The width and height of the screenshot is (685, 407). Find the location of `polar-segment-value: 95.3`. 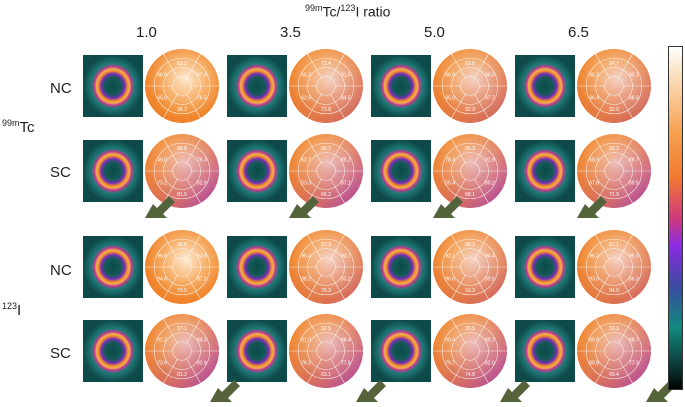

polar-segment-value: 95.3 is located at coordinates (470, 149).